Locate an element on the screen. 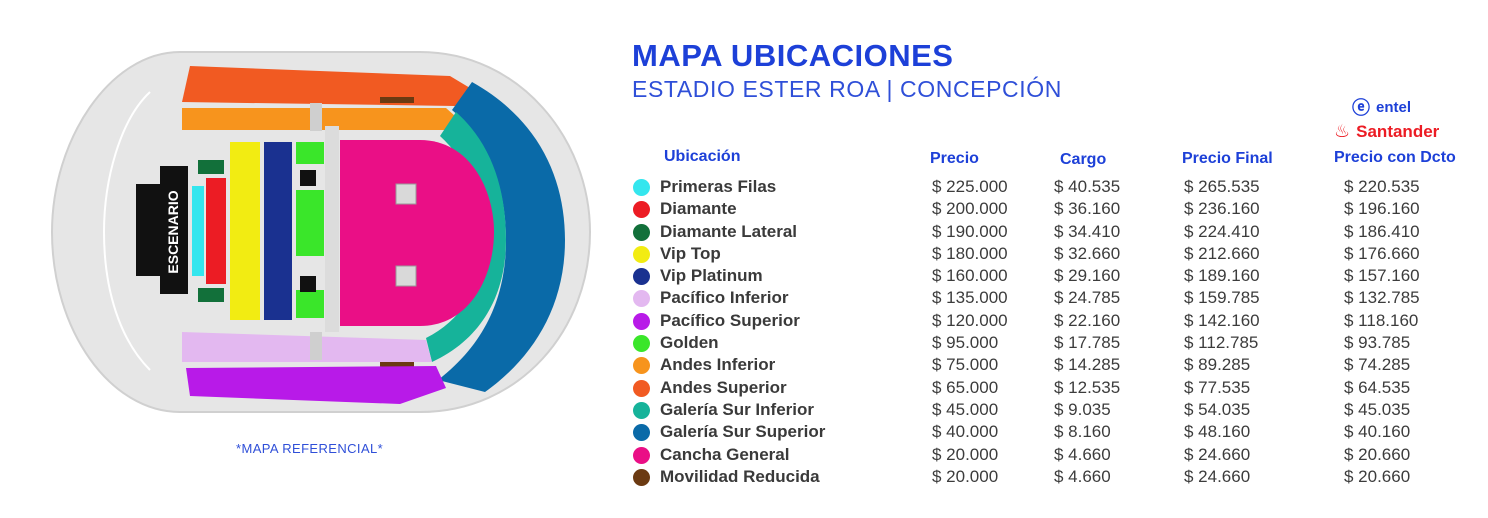 This screenshot has height=518, width=1488. location-name: Pacífico Superior is located at coordinates (730, 320).